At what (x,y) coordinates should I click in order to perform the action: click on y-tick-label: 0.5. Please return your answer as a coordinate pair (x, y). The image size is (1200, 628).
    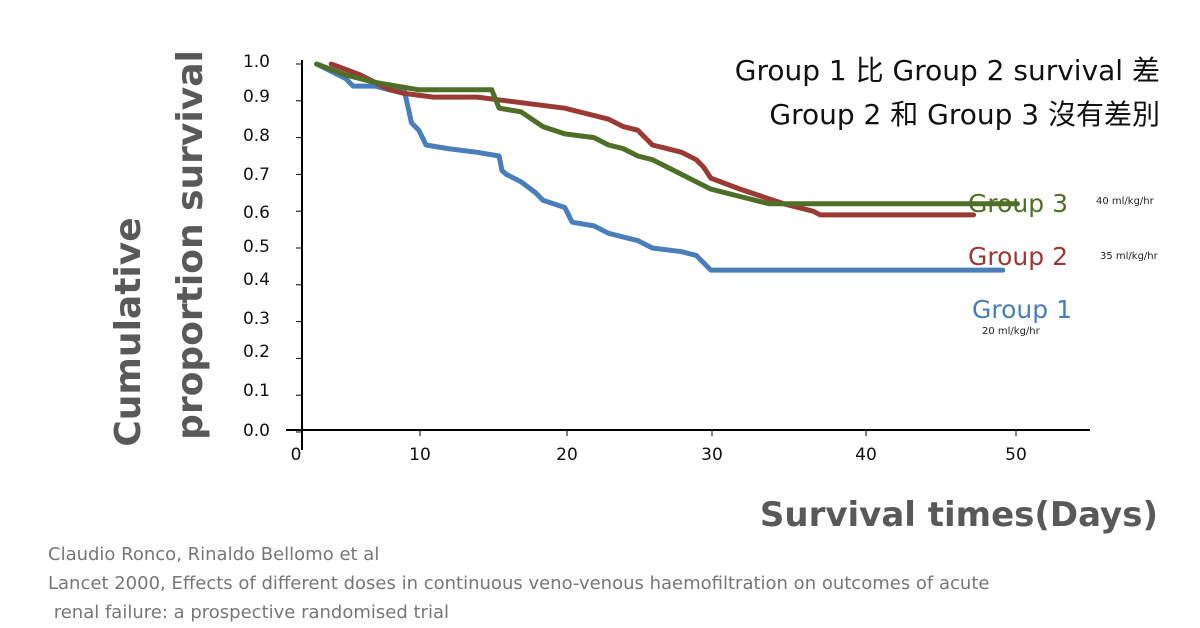
    Looking at the image, I should click on (256, 247).